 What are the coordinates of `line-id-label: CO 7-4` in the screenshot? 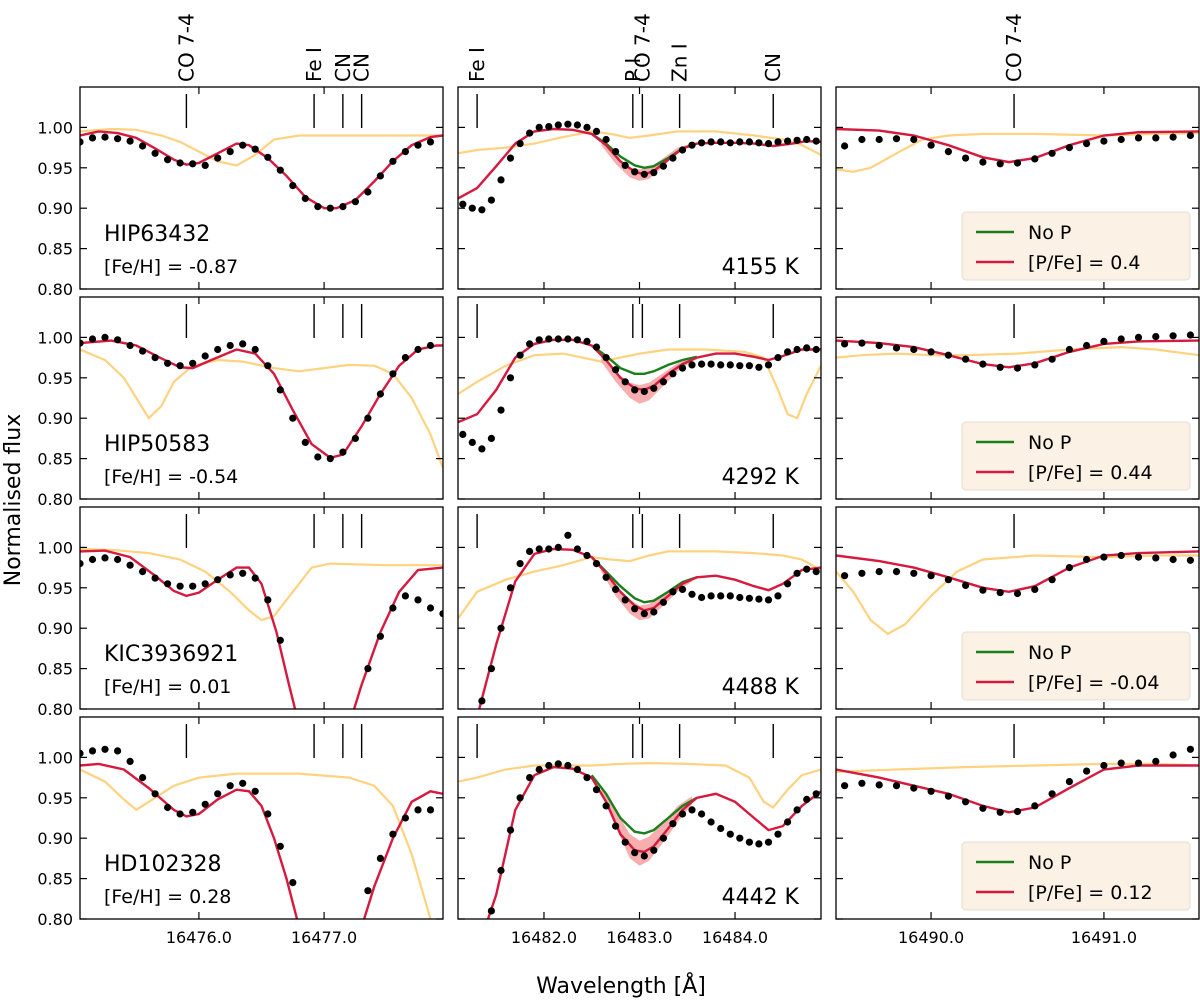 It's located at (186, 47).